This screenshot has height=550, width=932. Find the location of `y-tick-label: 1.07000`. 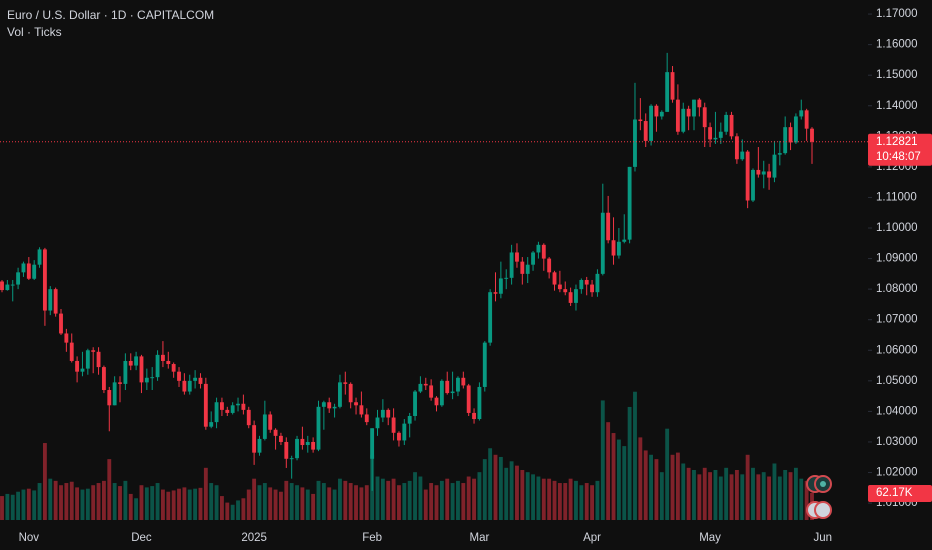

y-tick-label: 1.07000 is located at coordinates (897, 320).